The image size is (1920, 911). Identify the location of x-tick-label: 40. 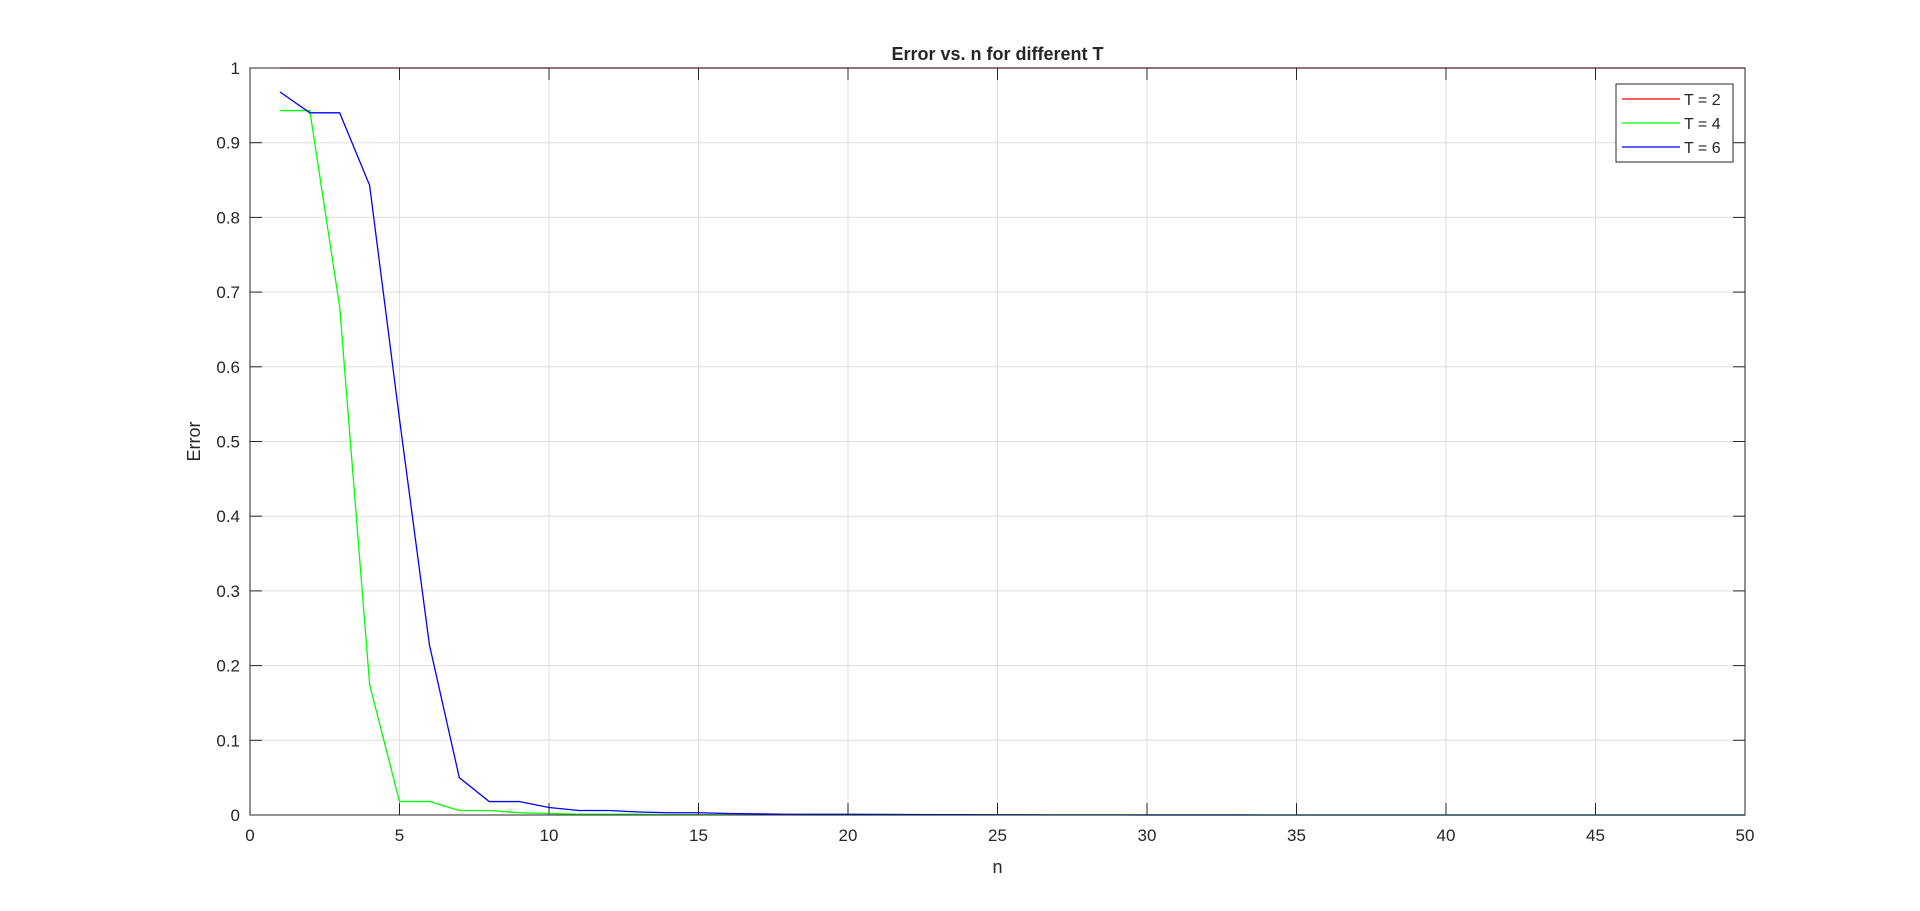
(1446, 835).